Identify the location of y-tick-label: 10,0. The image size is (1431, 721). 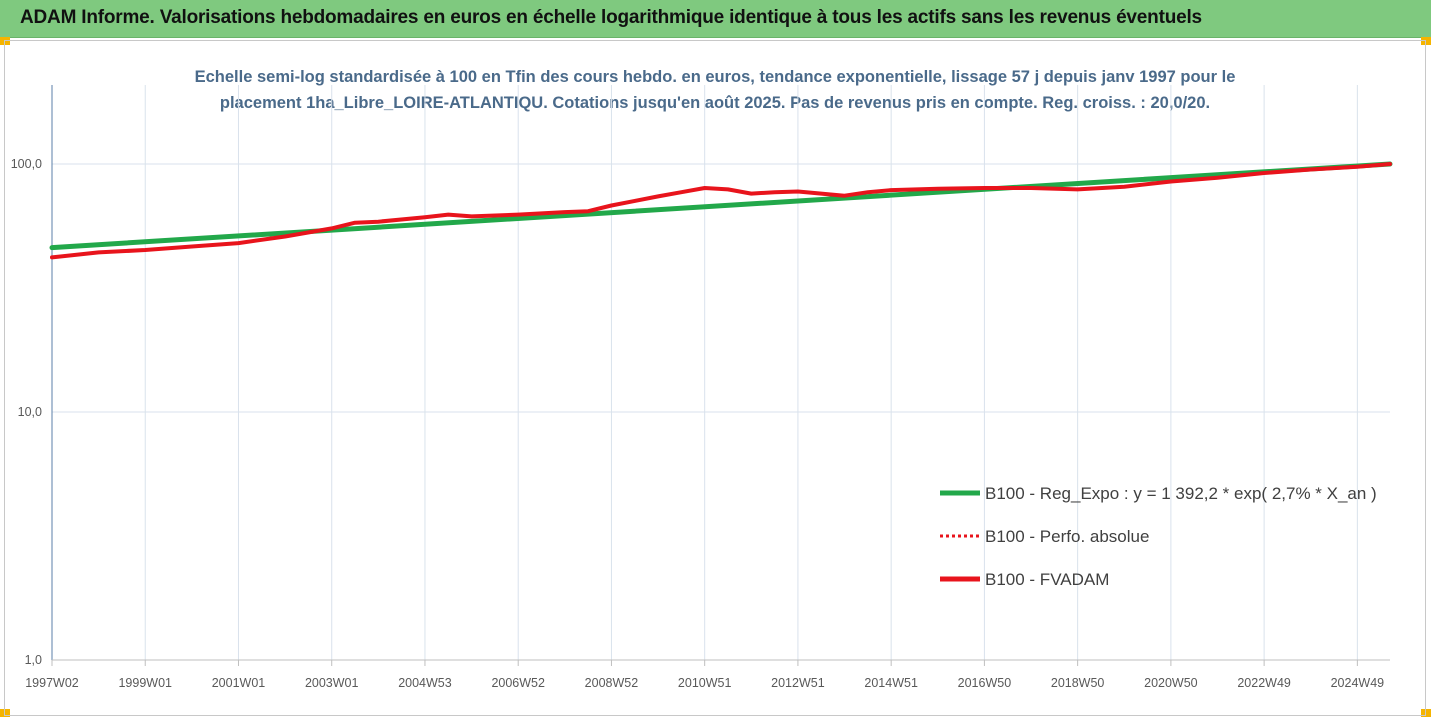
(30, 412).